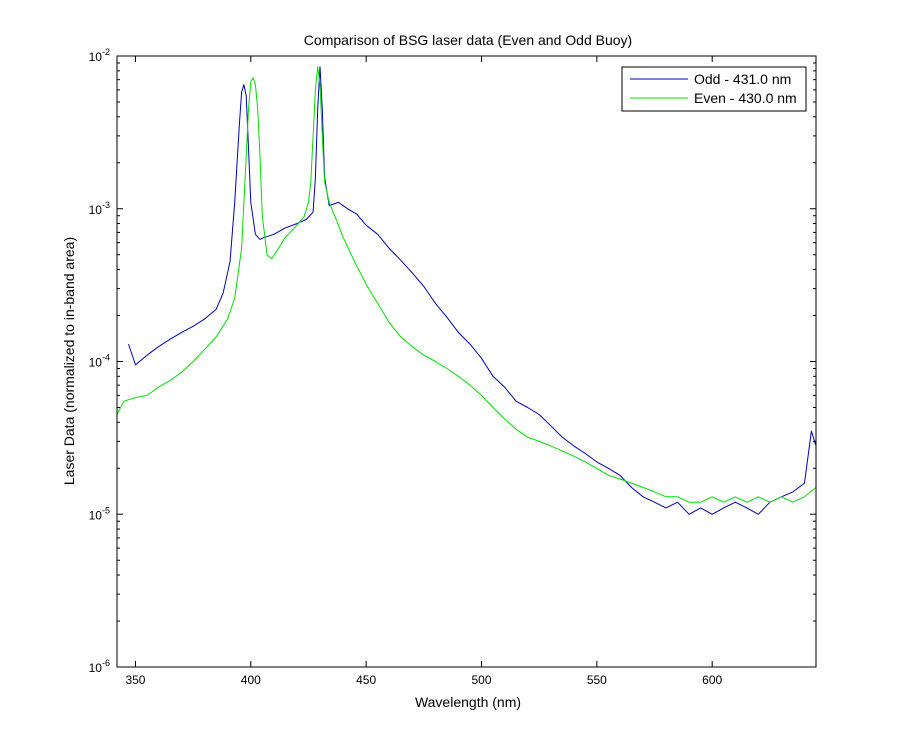 Image resolution: width=900 pixels, height=750 pixels. I want to click on x-tick-label: 450, so click(366, 680).